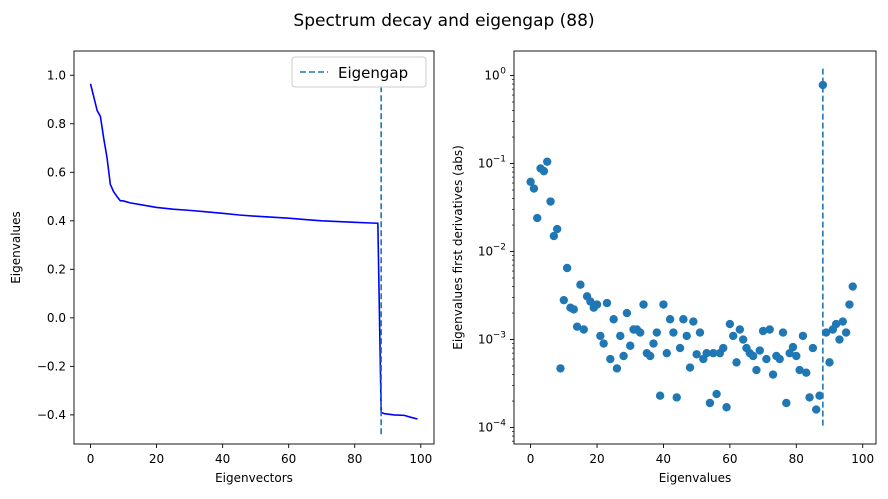 This screenshot has width=888, height=499. Describe the element at coordinates (729, 459) in the screenshot. I see `right-xtick-label: 60` at that location.